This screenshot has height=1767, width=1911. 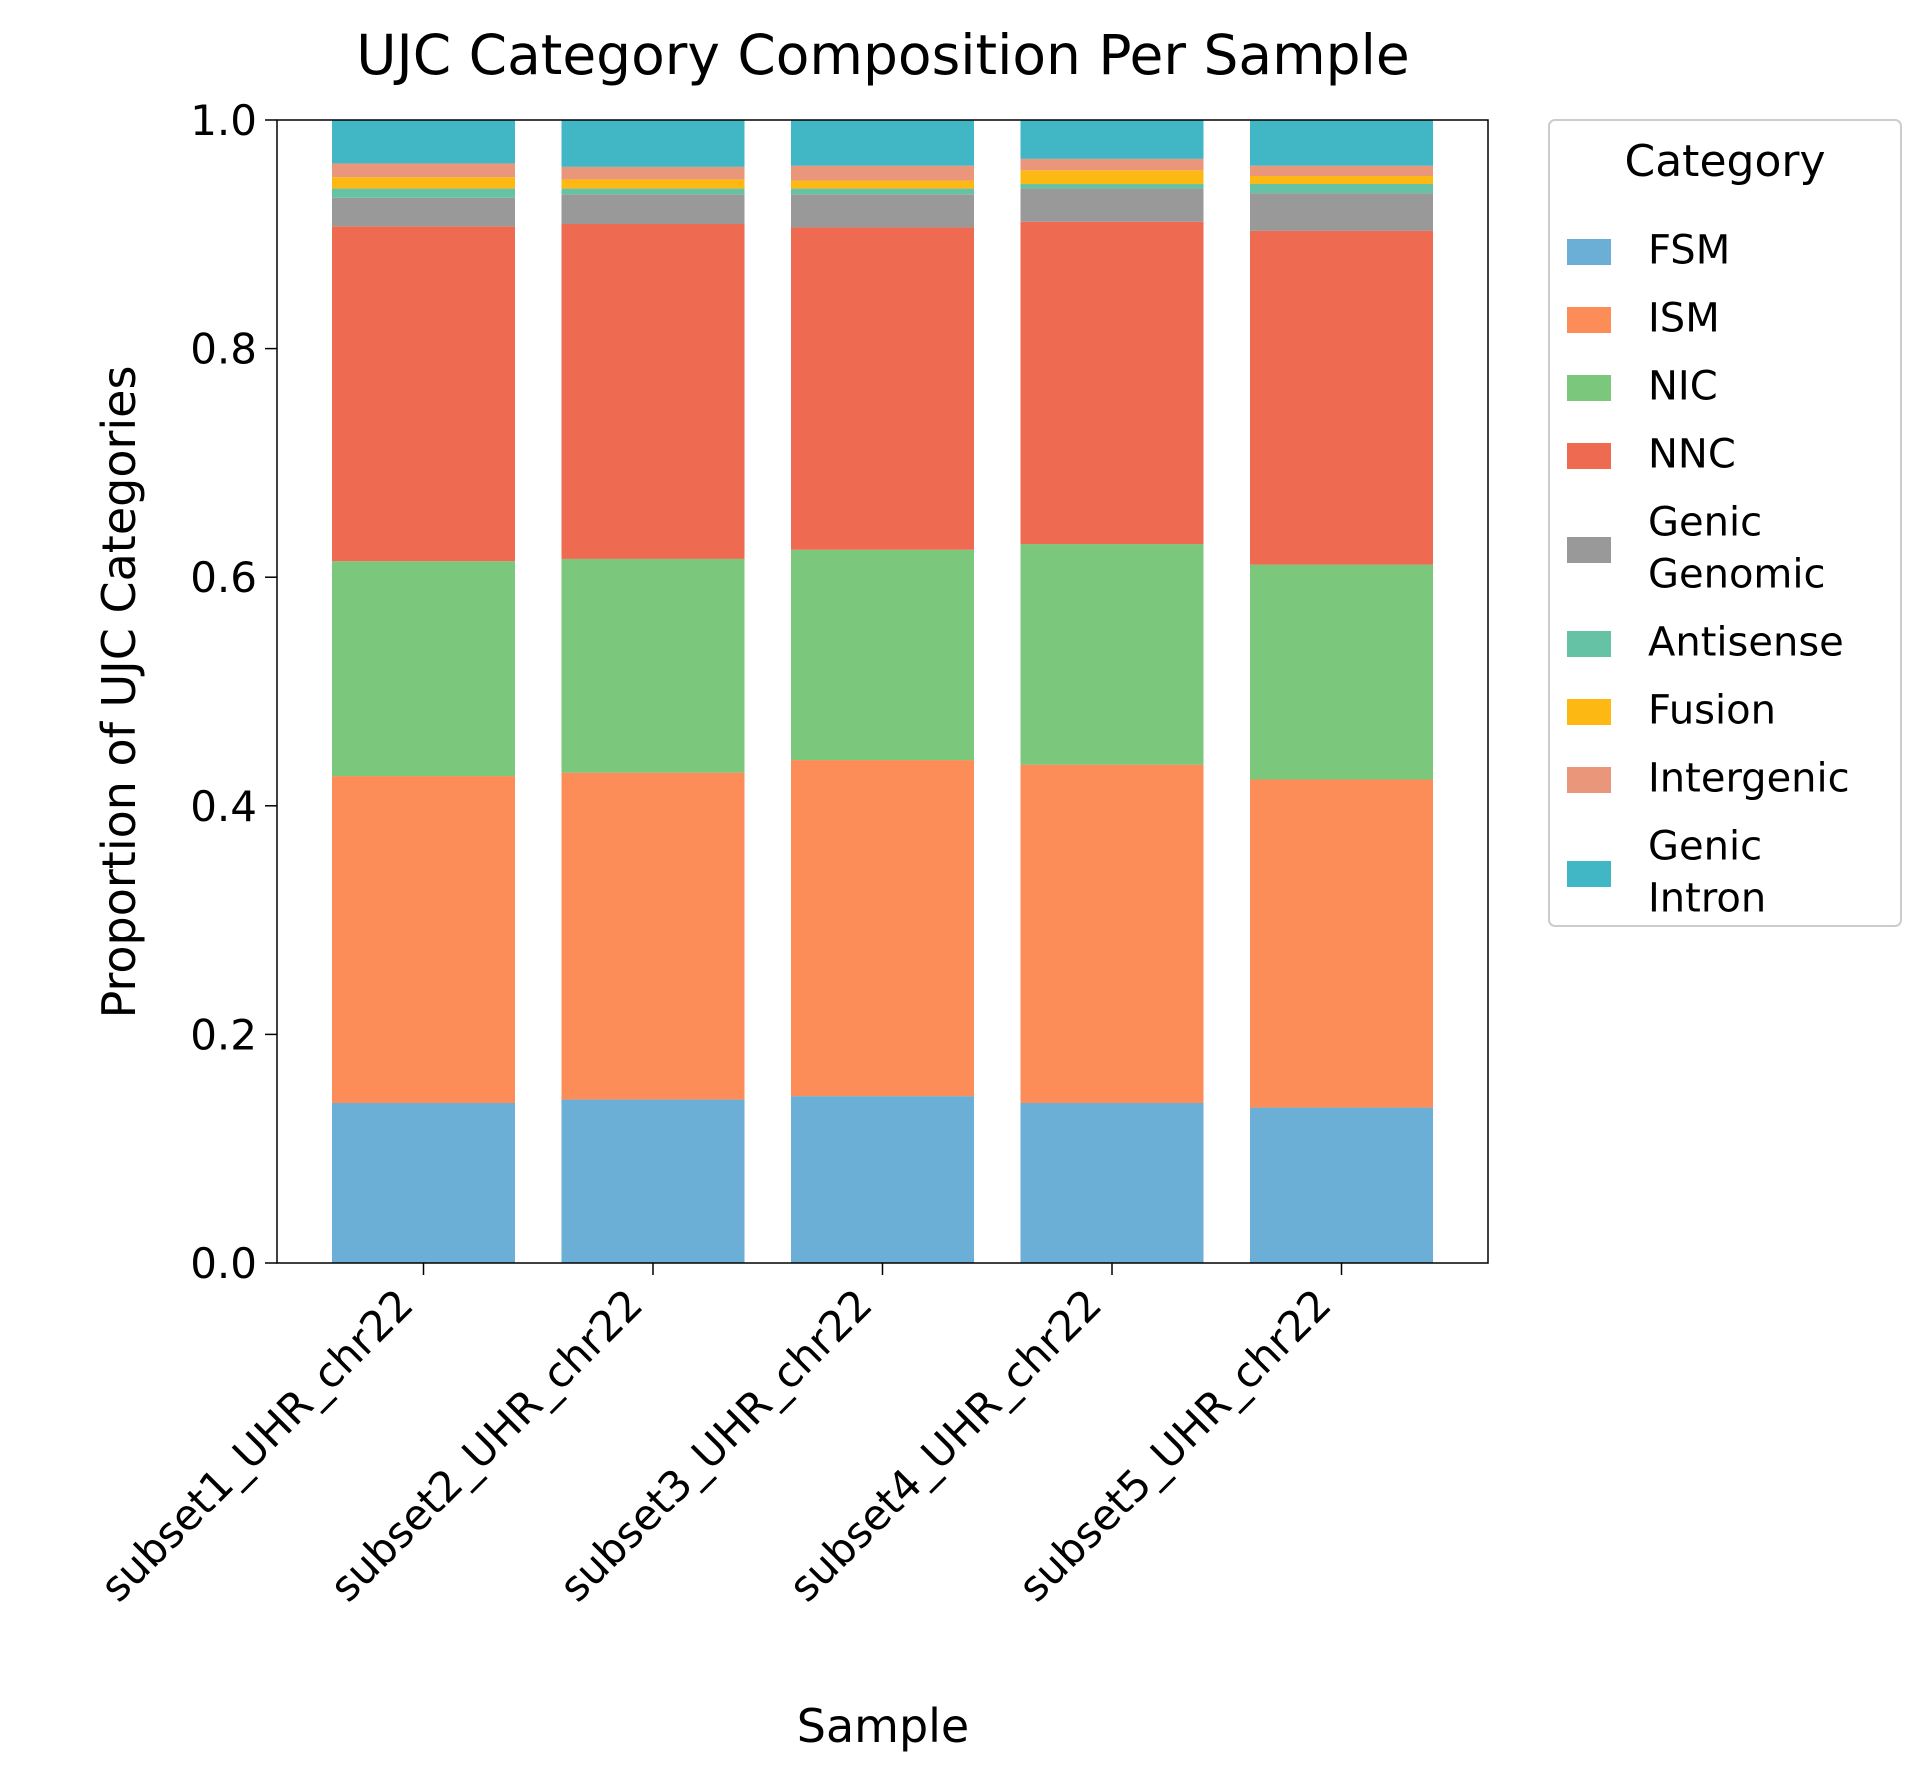 I want to click on y-tick-label: 0.8, so click(x=223, y=349).